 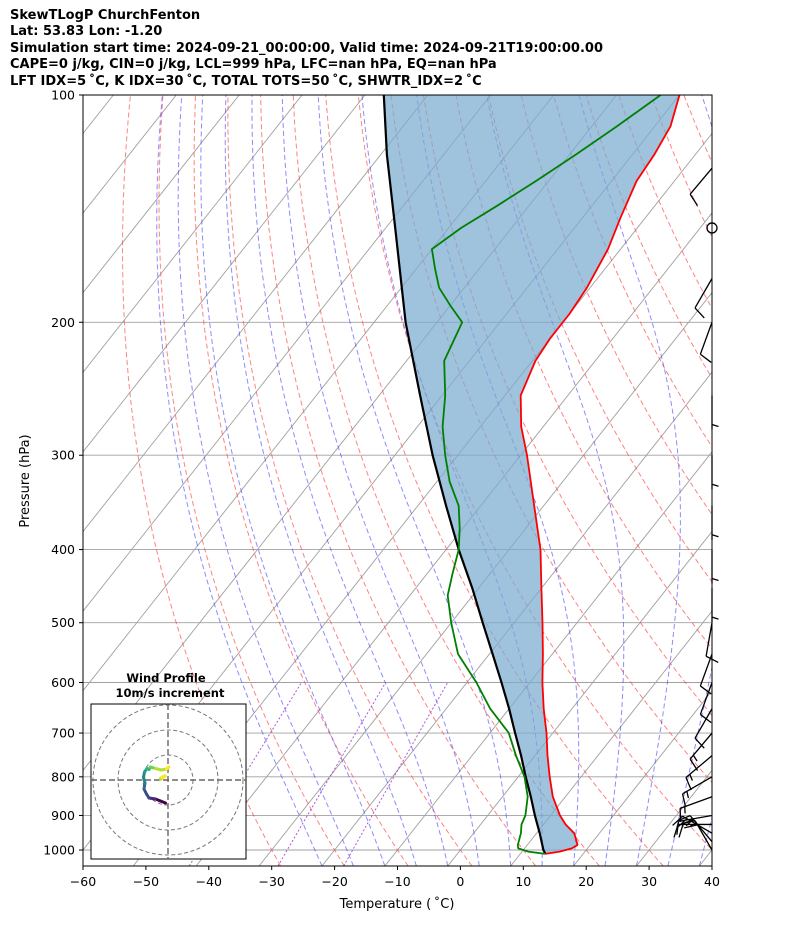 What do you see at coordinates (63, 549) in the screenshot?
I see `y-tick-label: 400` at bounding box center [63, 549].